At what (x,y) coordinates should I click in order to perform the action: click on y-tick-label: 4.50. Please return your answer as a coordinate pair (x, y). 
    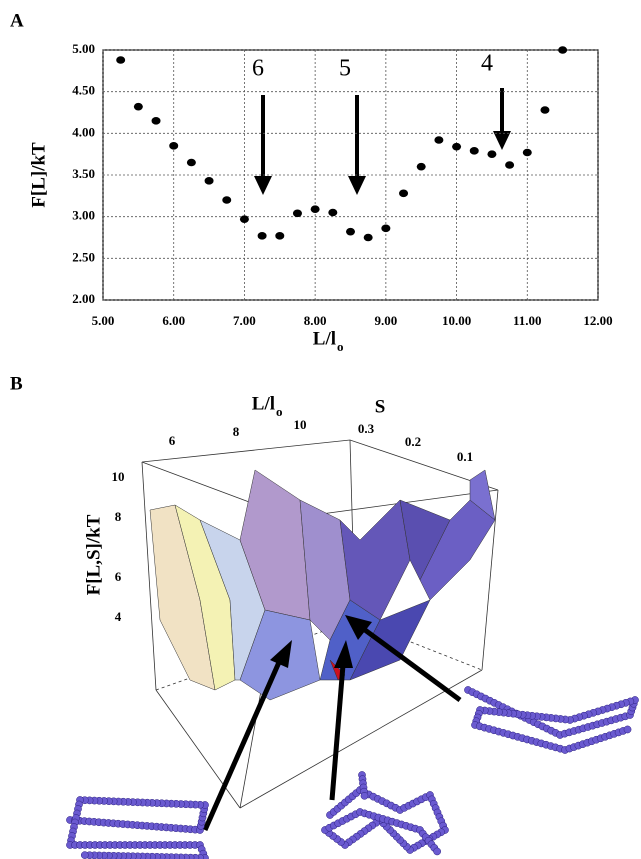
    Looking at the image, I should click on (83, 90).